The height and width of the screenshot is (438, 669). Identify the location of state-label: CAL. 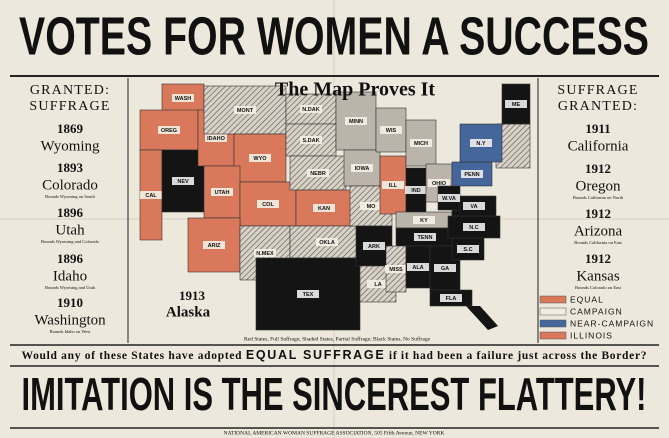
(151, 196).